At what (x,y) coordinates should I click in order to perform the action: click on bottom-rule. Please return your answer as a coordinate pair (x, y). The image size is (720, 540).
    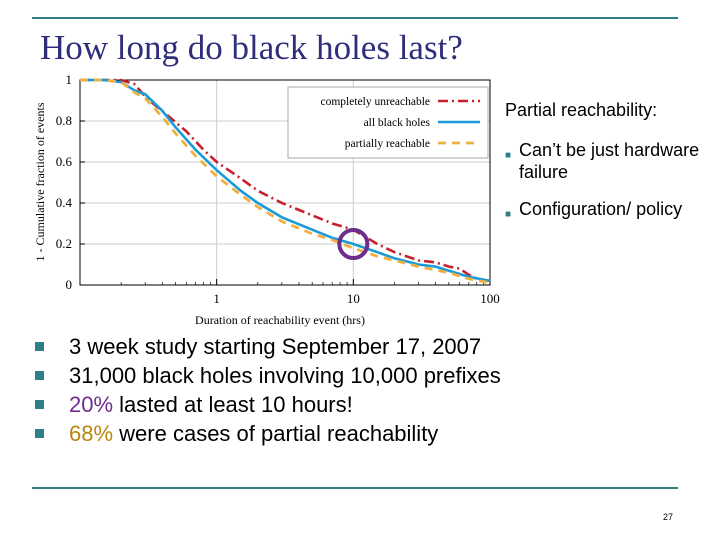
    Looking at the image, I should click on (355, 488).